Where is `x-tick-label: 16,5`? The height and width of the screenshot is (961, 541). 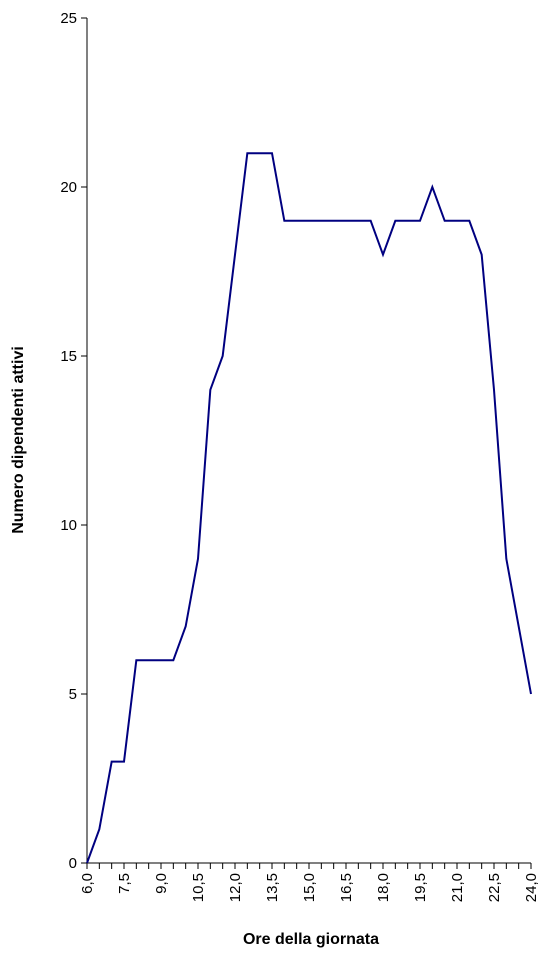 x-tick-label: 16,5 is located at coordinates (346, 887).